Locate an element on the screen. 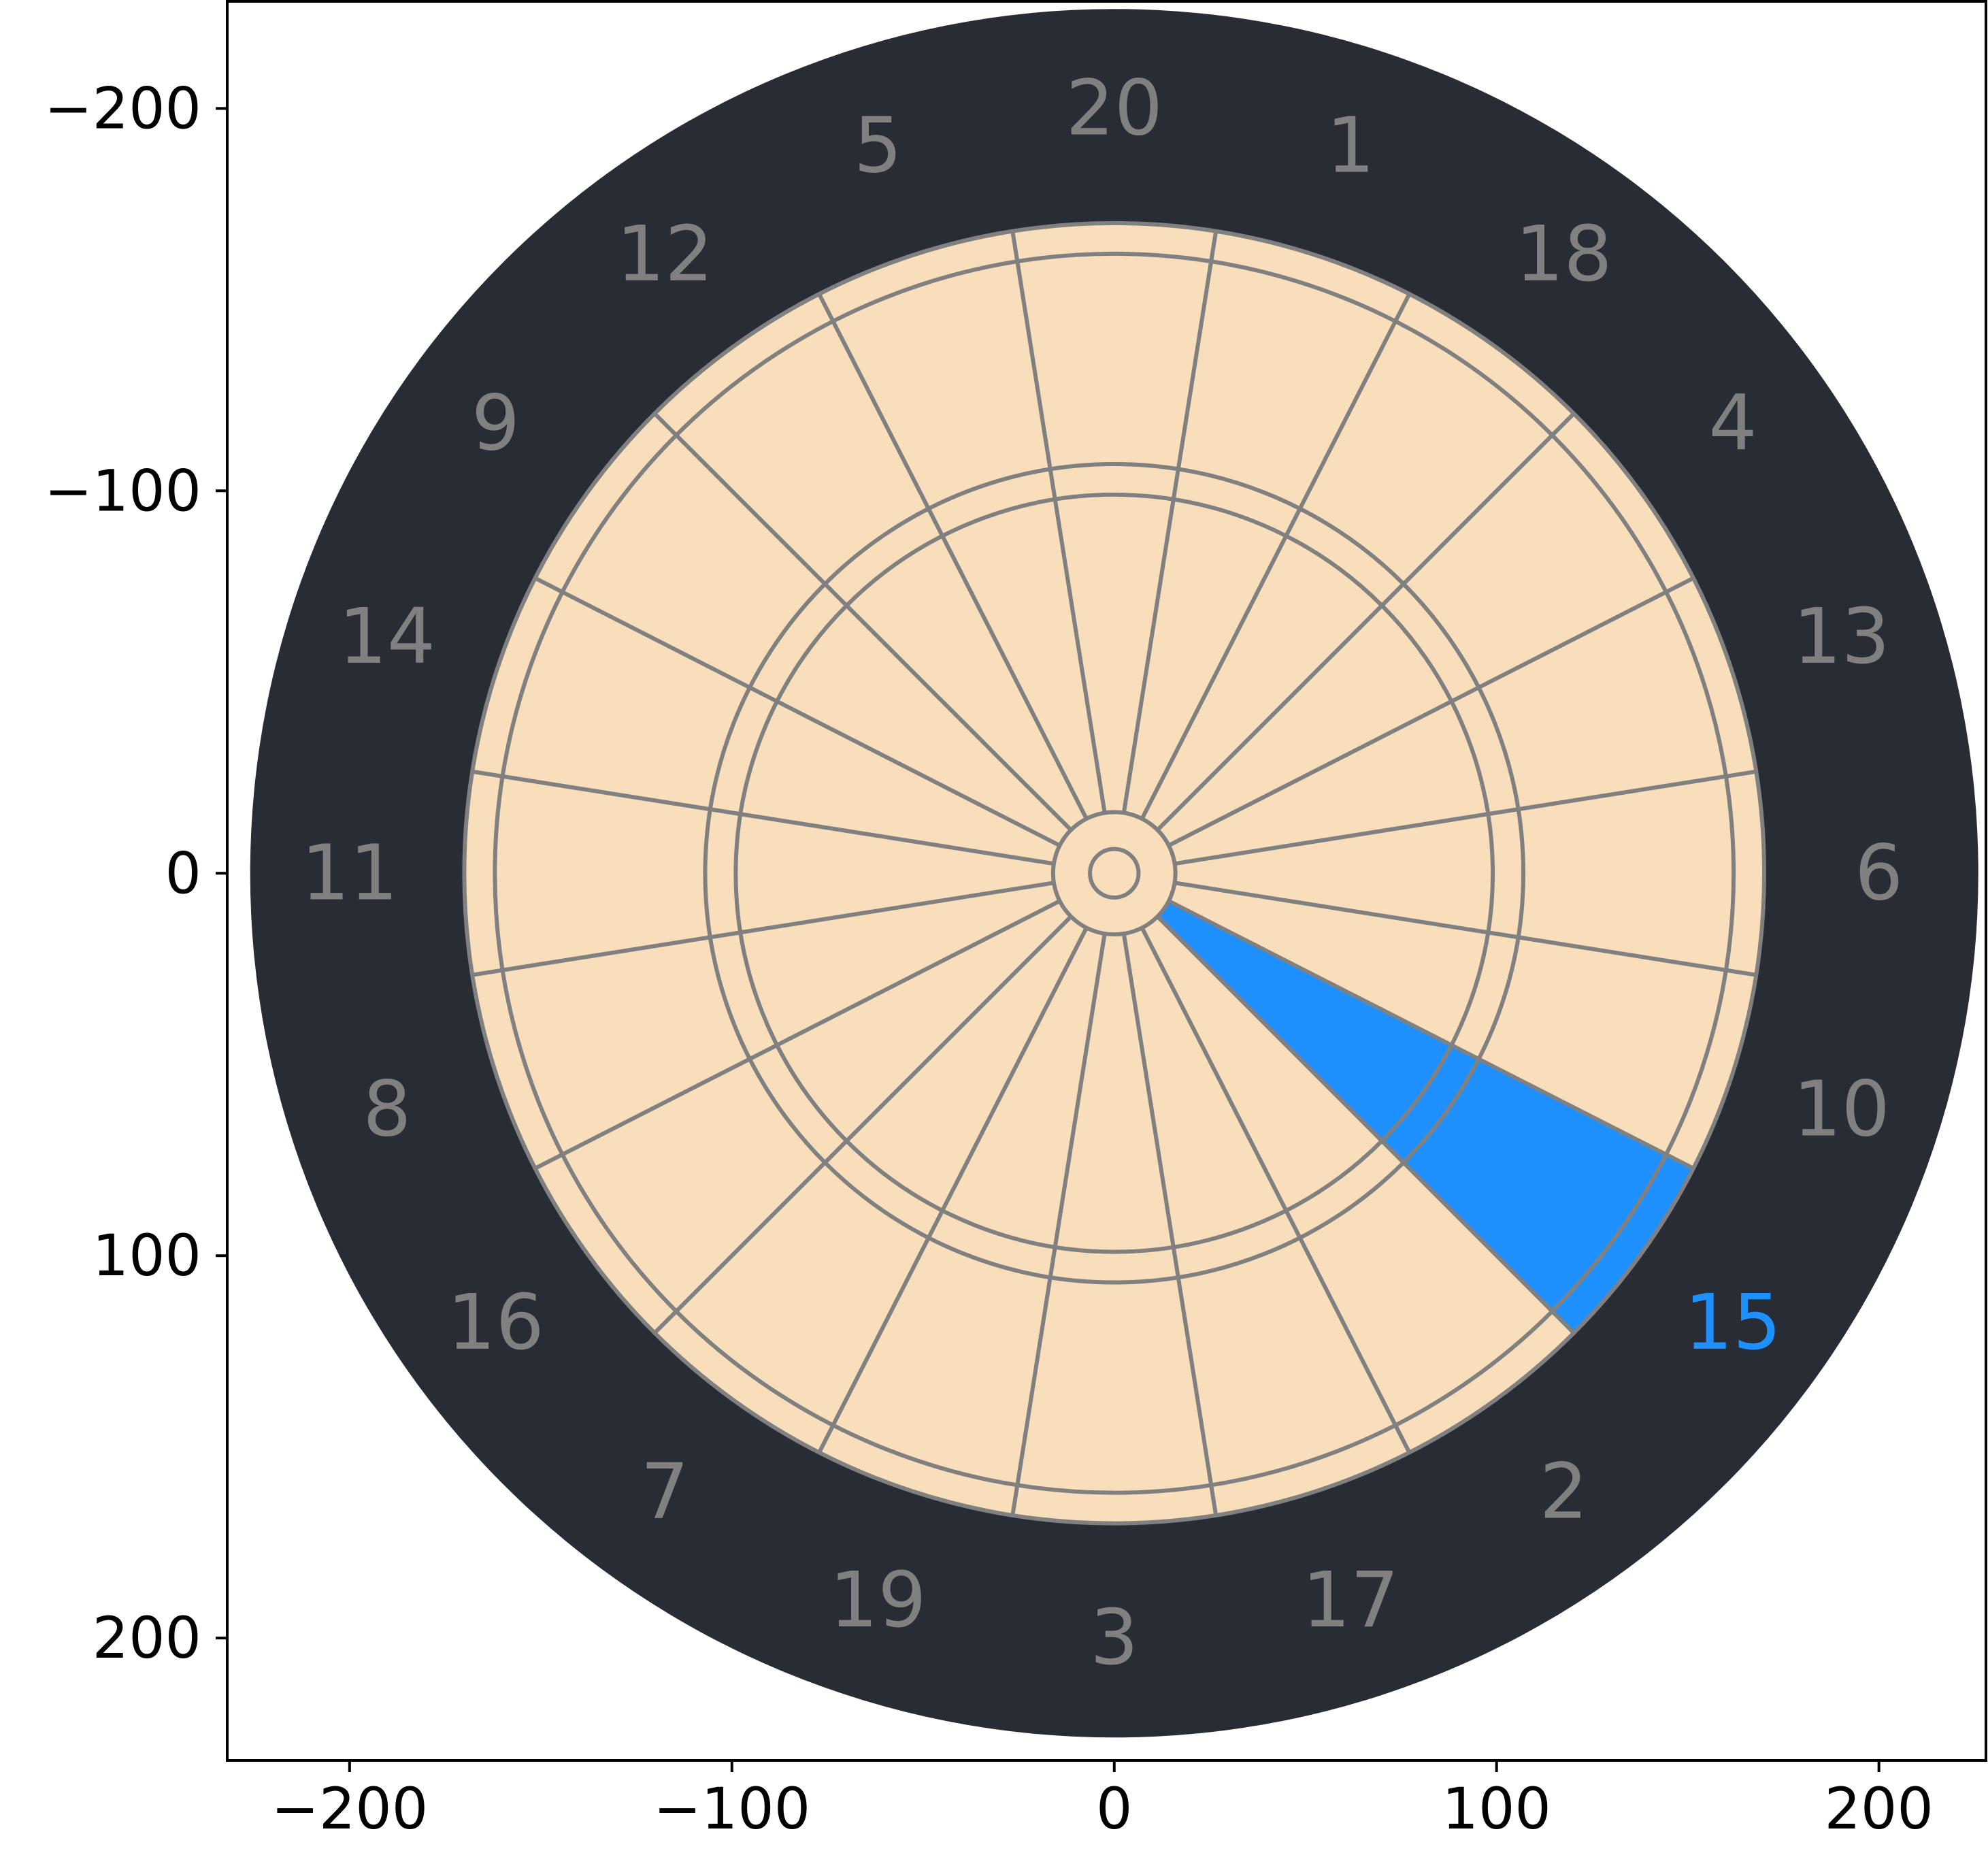 Image resolution: width=1988 pixels, height=1870 pixels. sector-number-9: 9 is located at coordinates (495, 424).